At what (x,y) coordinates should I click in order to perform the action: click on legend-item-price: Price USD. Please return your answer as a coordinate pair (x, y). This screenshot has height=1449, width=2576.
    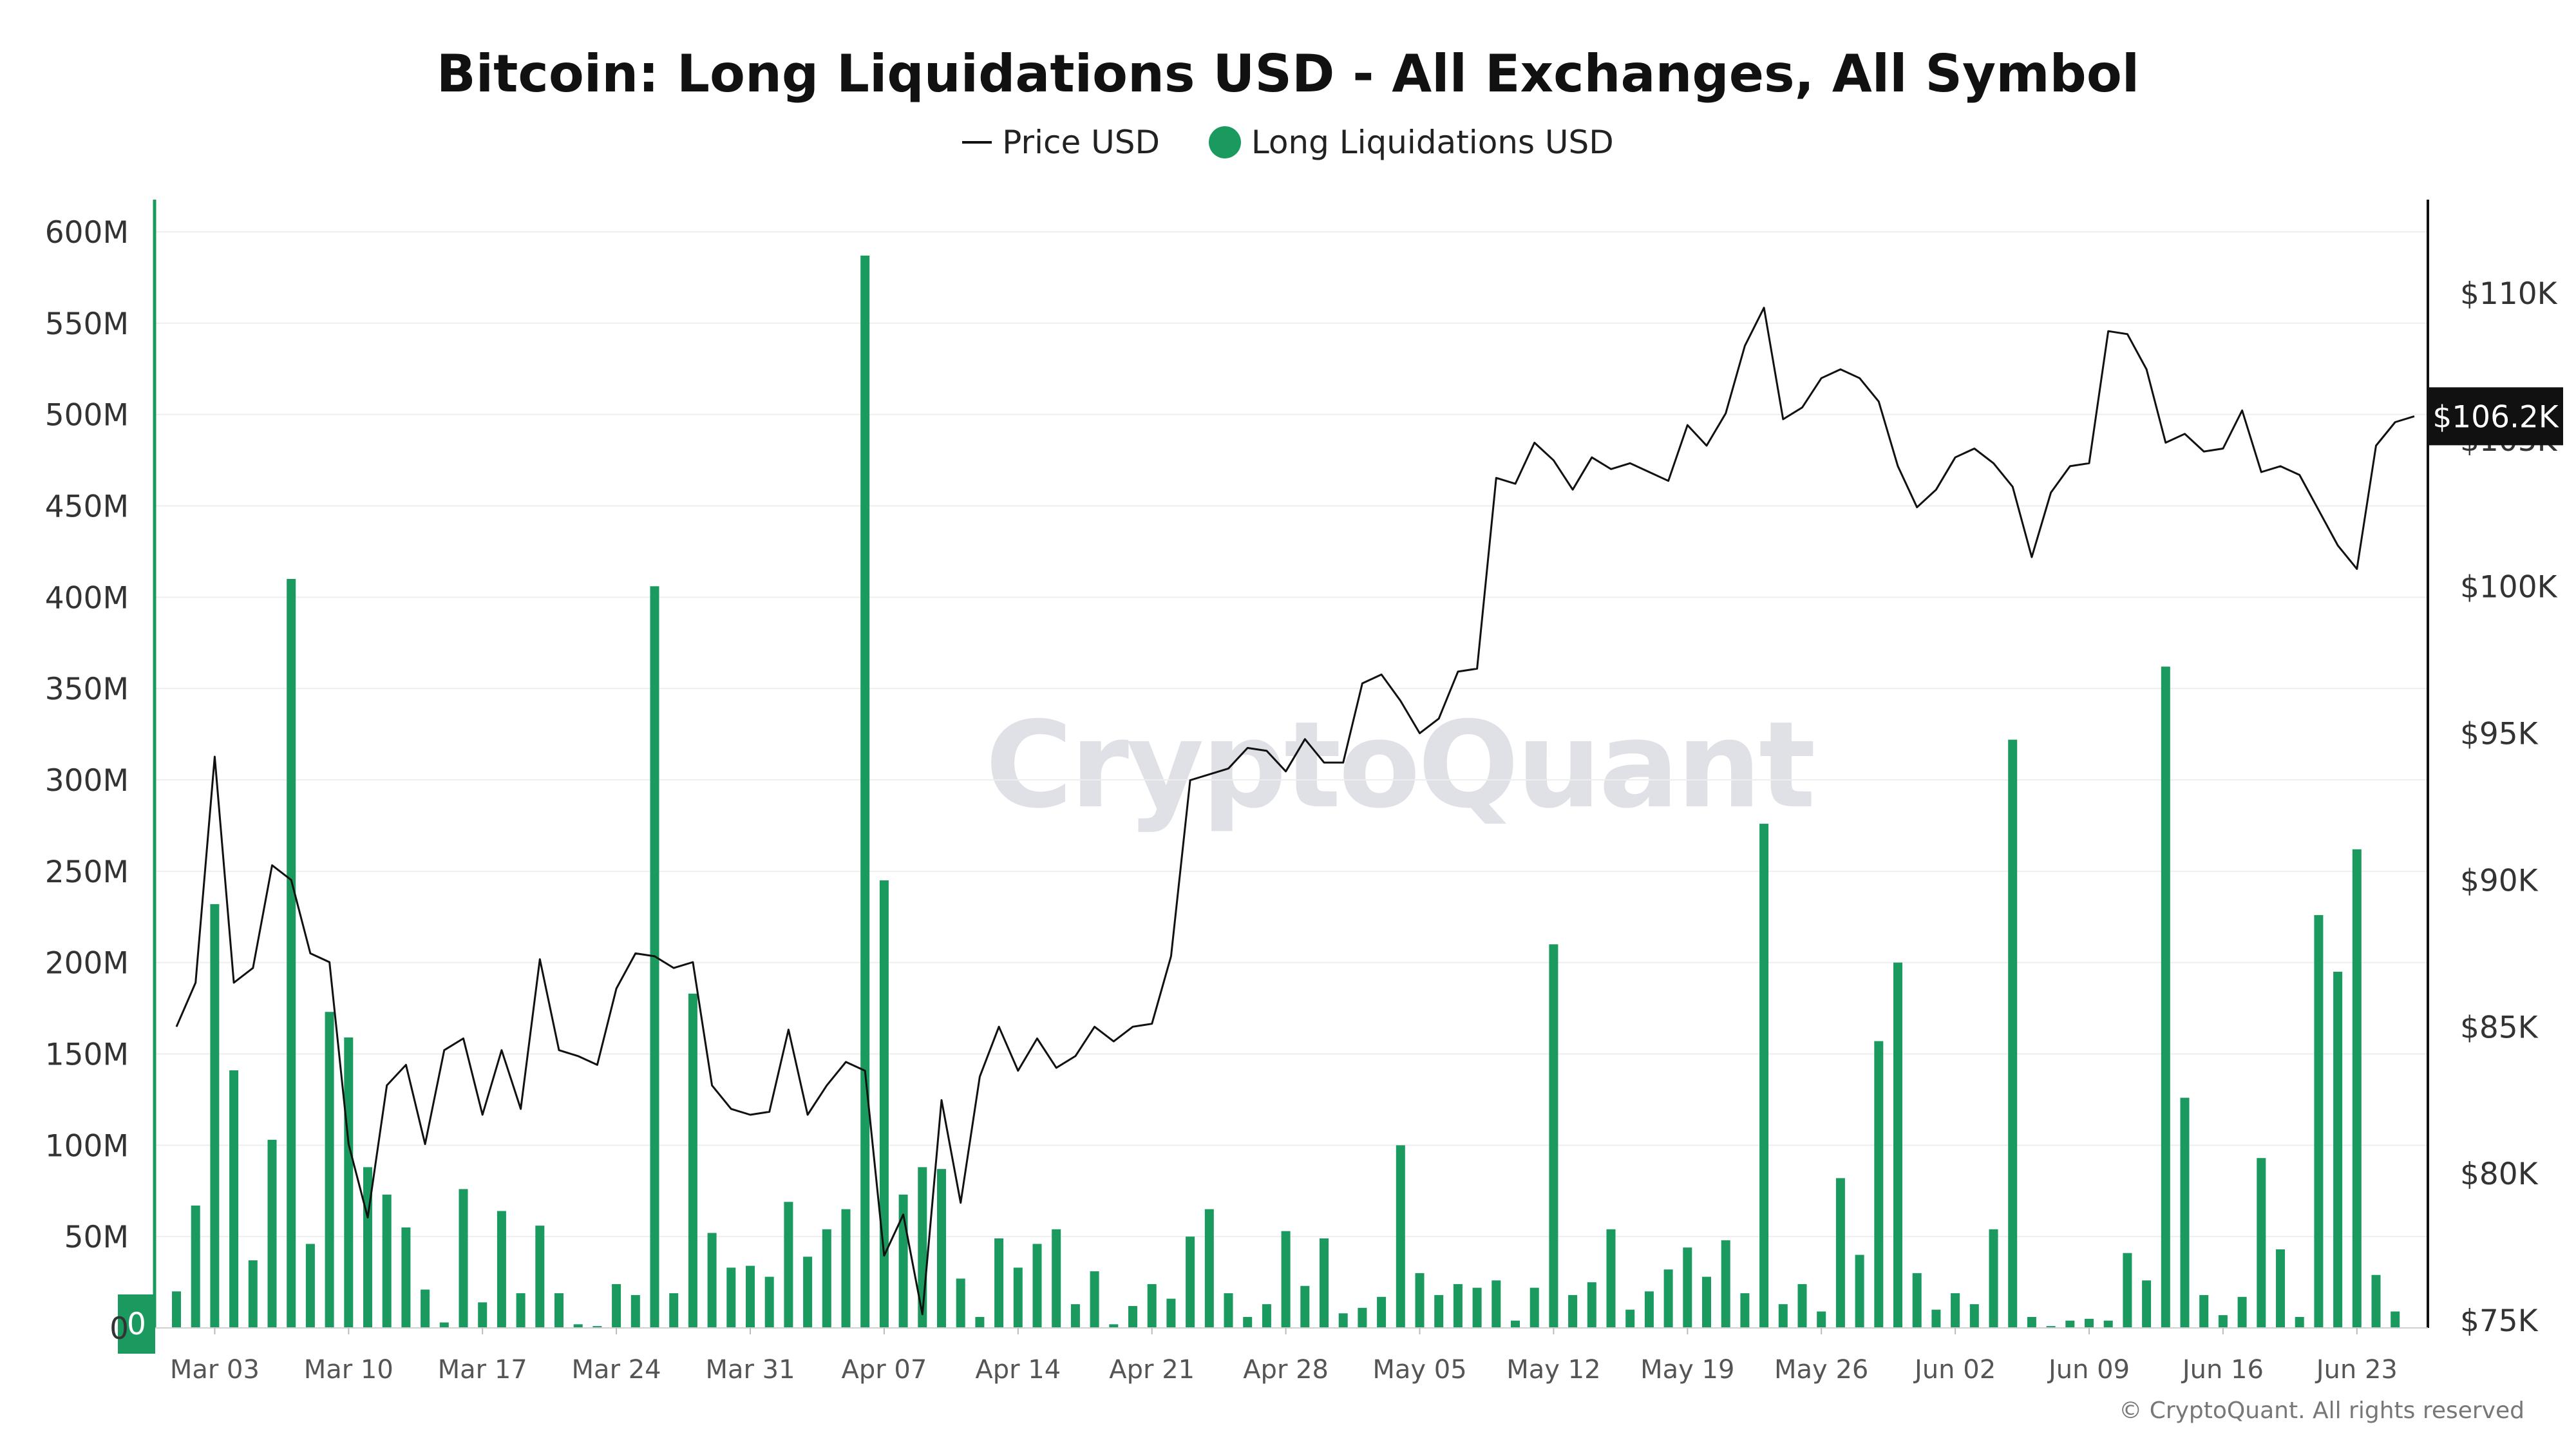
    Looking at the image, I should click on (1061, 143).